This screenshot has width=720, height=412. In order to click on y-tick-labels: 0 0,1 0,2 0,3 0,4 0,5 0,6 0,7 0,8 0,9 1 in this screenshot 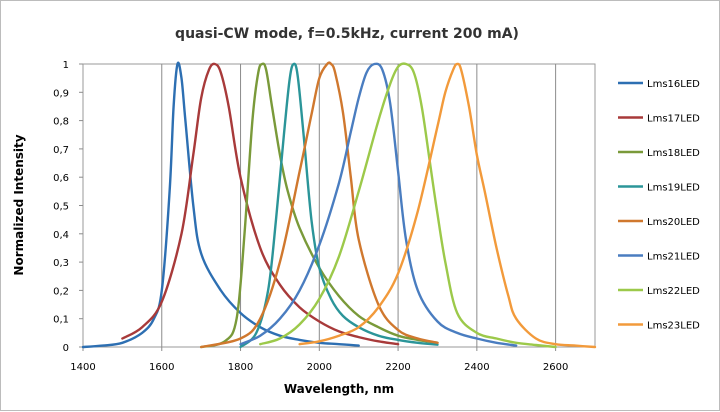, I will do `click(68, 207)`.